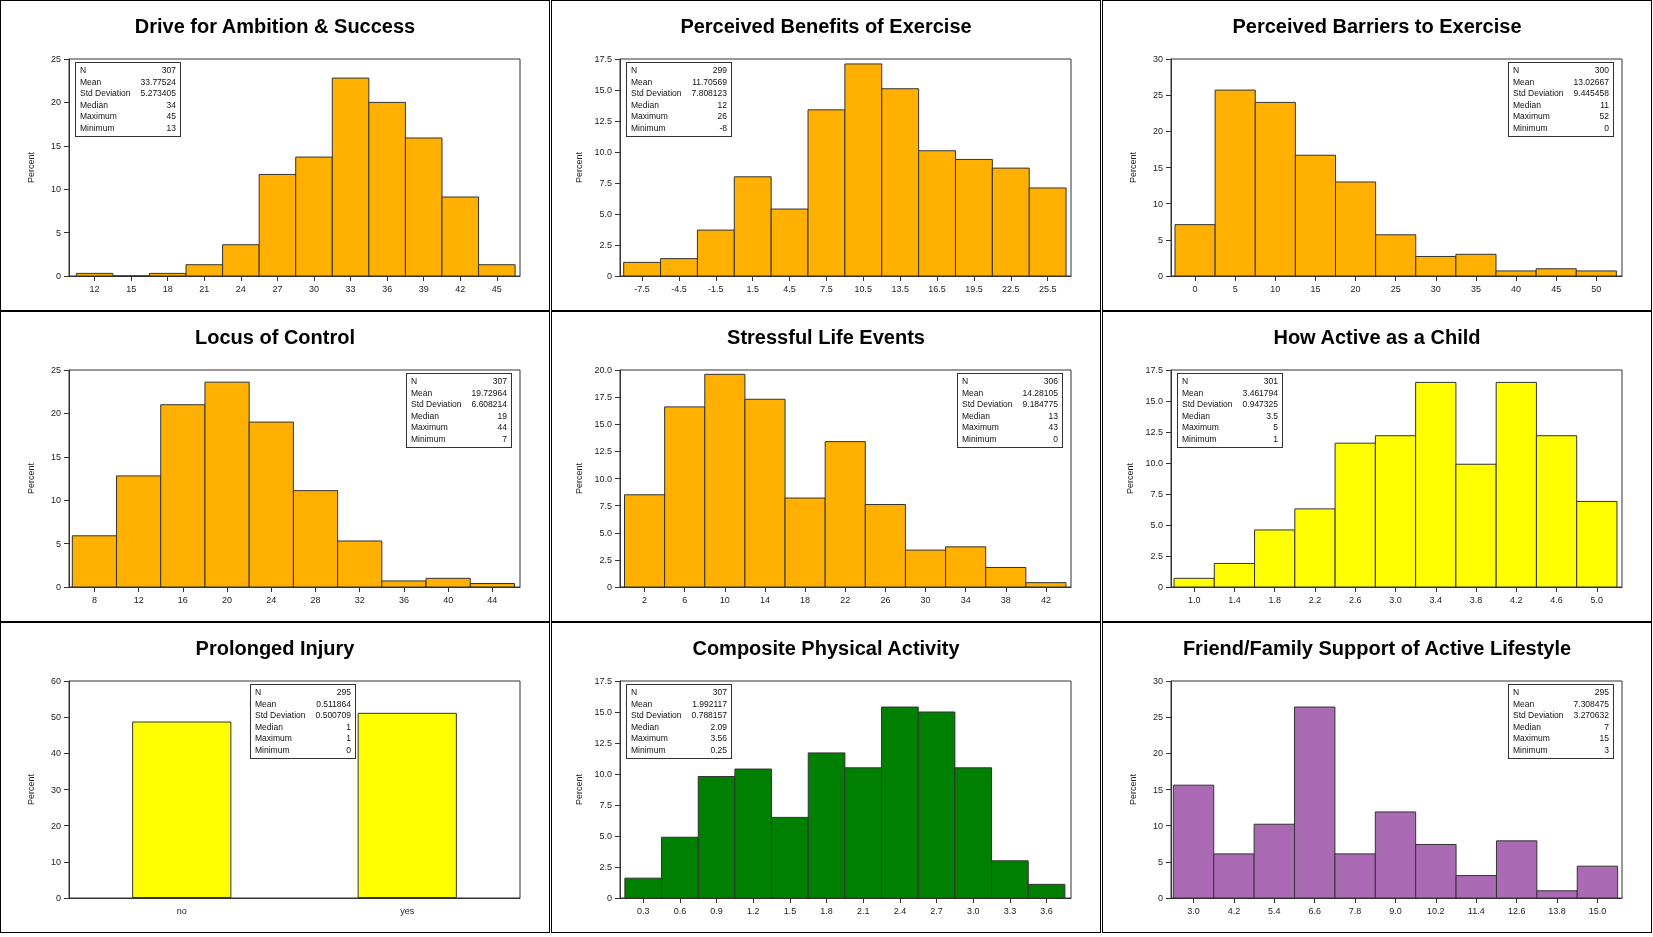 The image size is (1653, 937). I want to click on x-tick-label: 1.8, so click(1274, 599).